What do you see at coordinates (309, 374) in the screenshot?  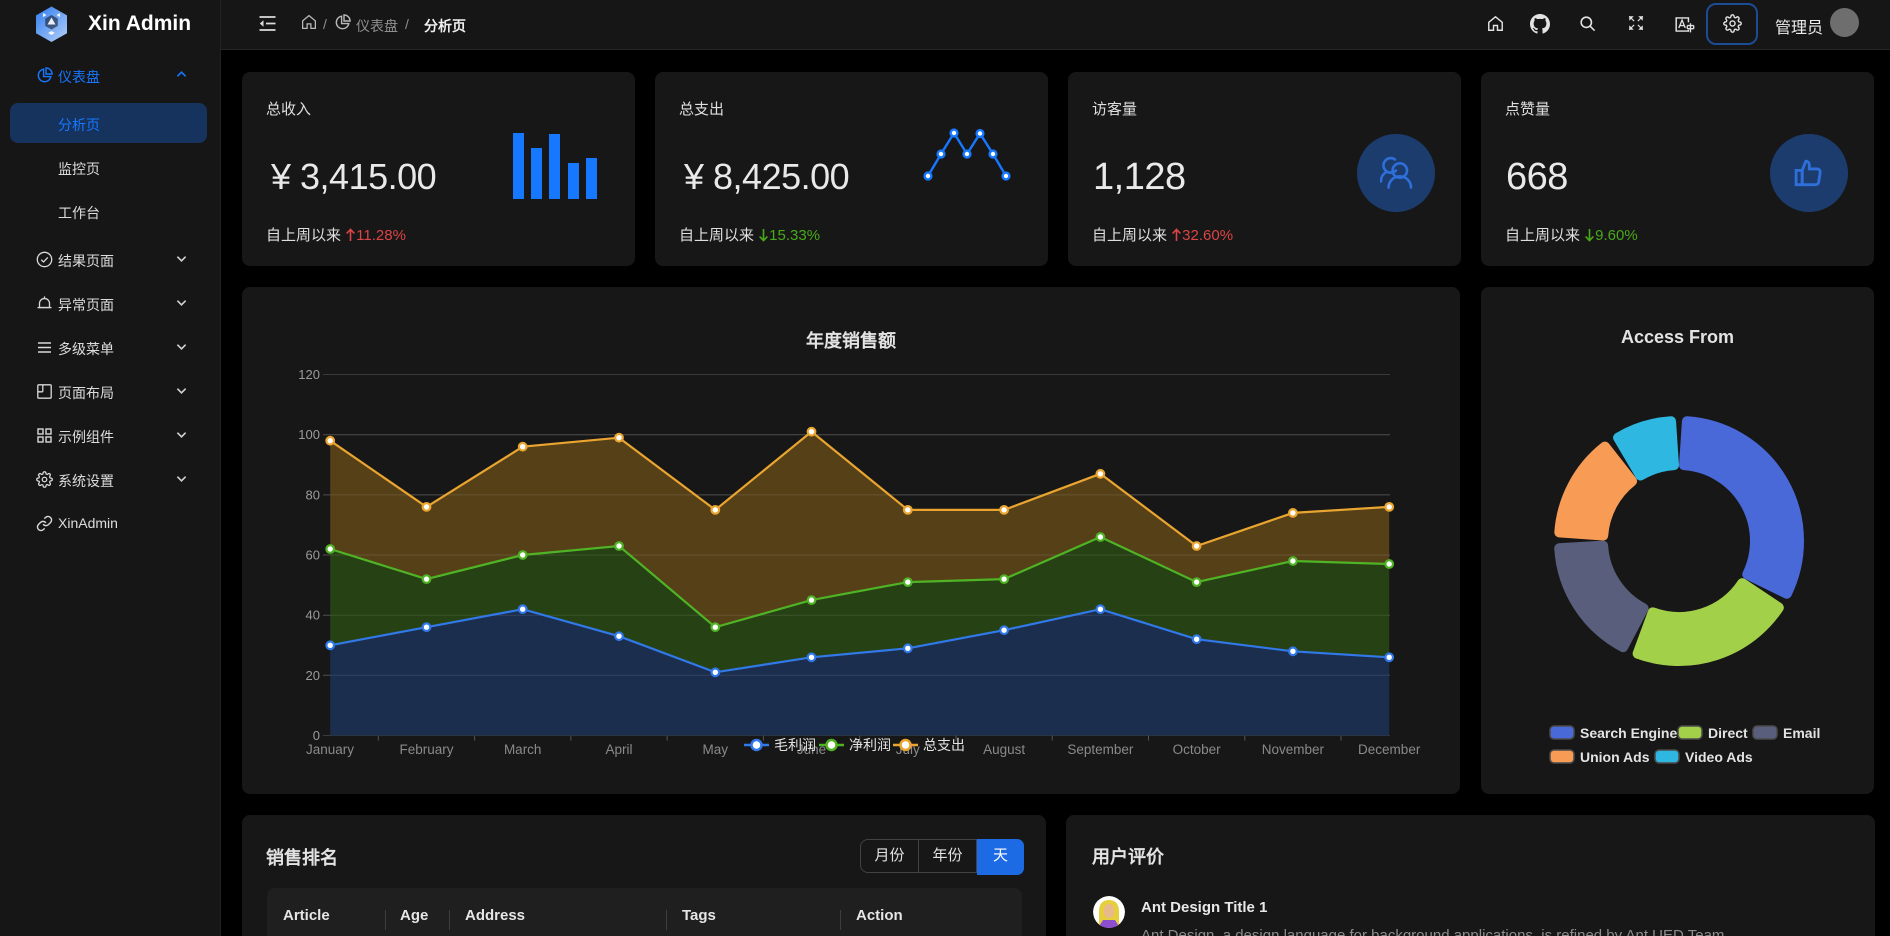 I see `svg-text: 120` at bounding box center [309, 374].